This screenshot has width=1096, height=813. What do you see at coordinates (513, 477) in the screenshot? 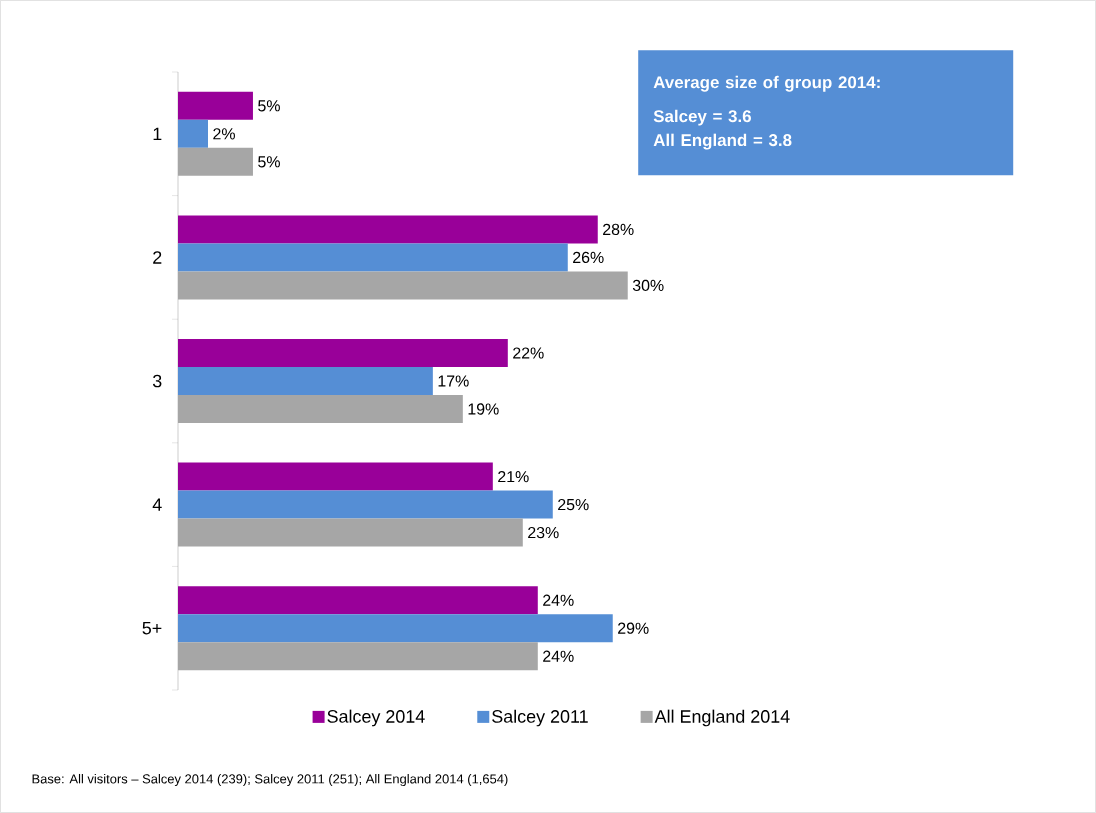
I see `data-label: 21%` at bounding box center [513, 477].